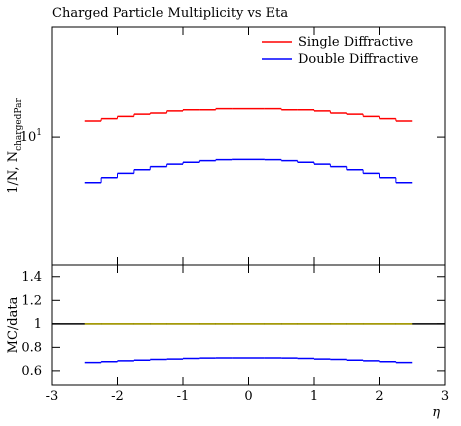 This screenshot has height=426, width=461. I want to click on x-label: η, so click(436, 412).